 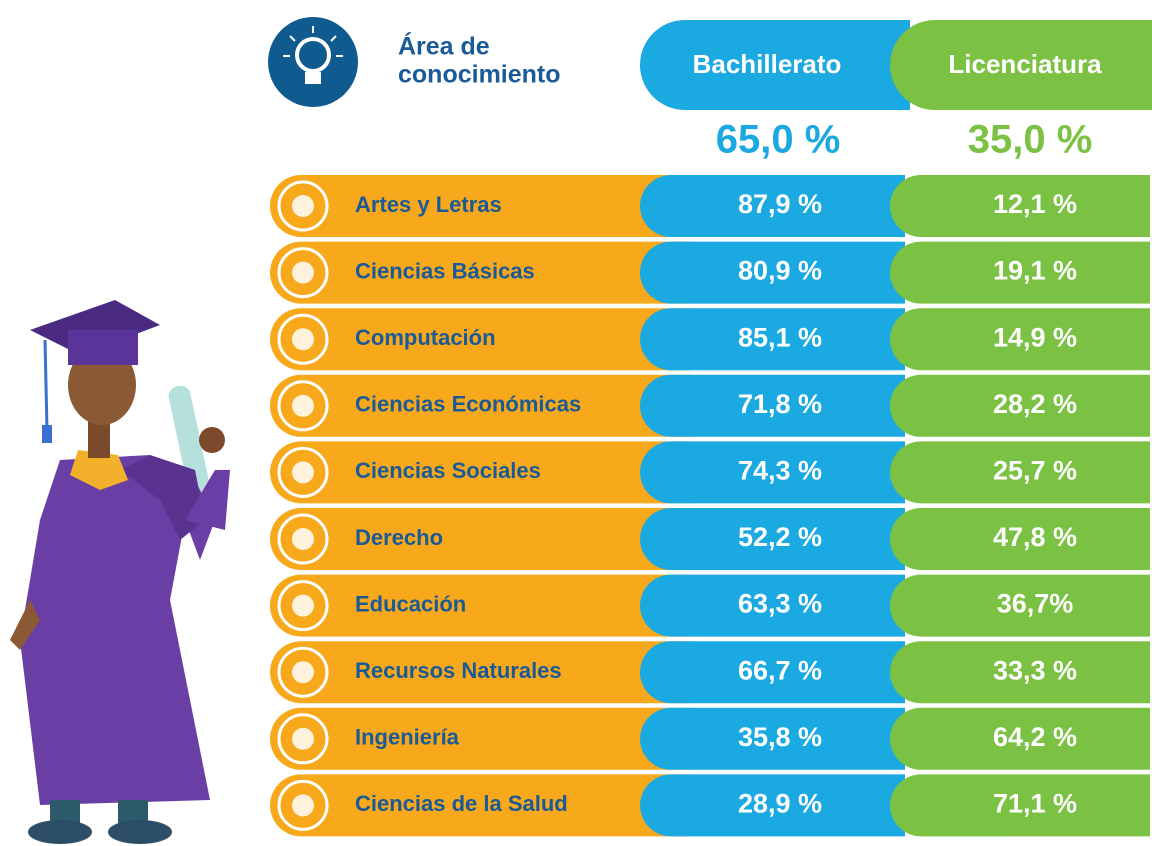 I want to click on bach-value: 87,9 %, so click(x=780, y=204).